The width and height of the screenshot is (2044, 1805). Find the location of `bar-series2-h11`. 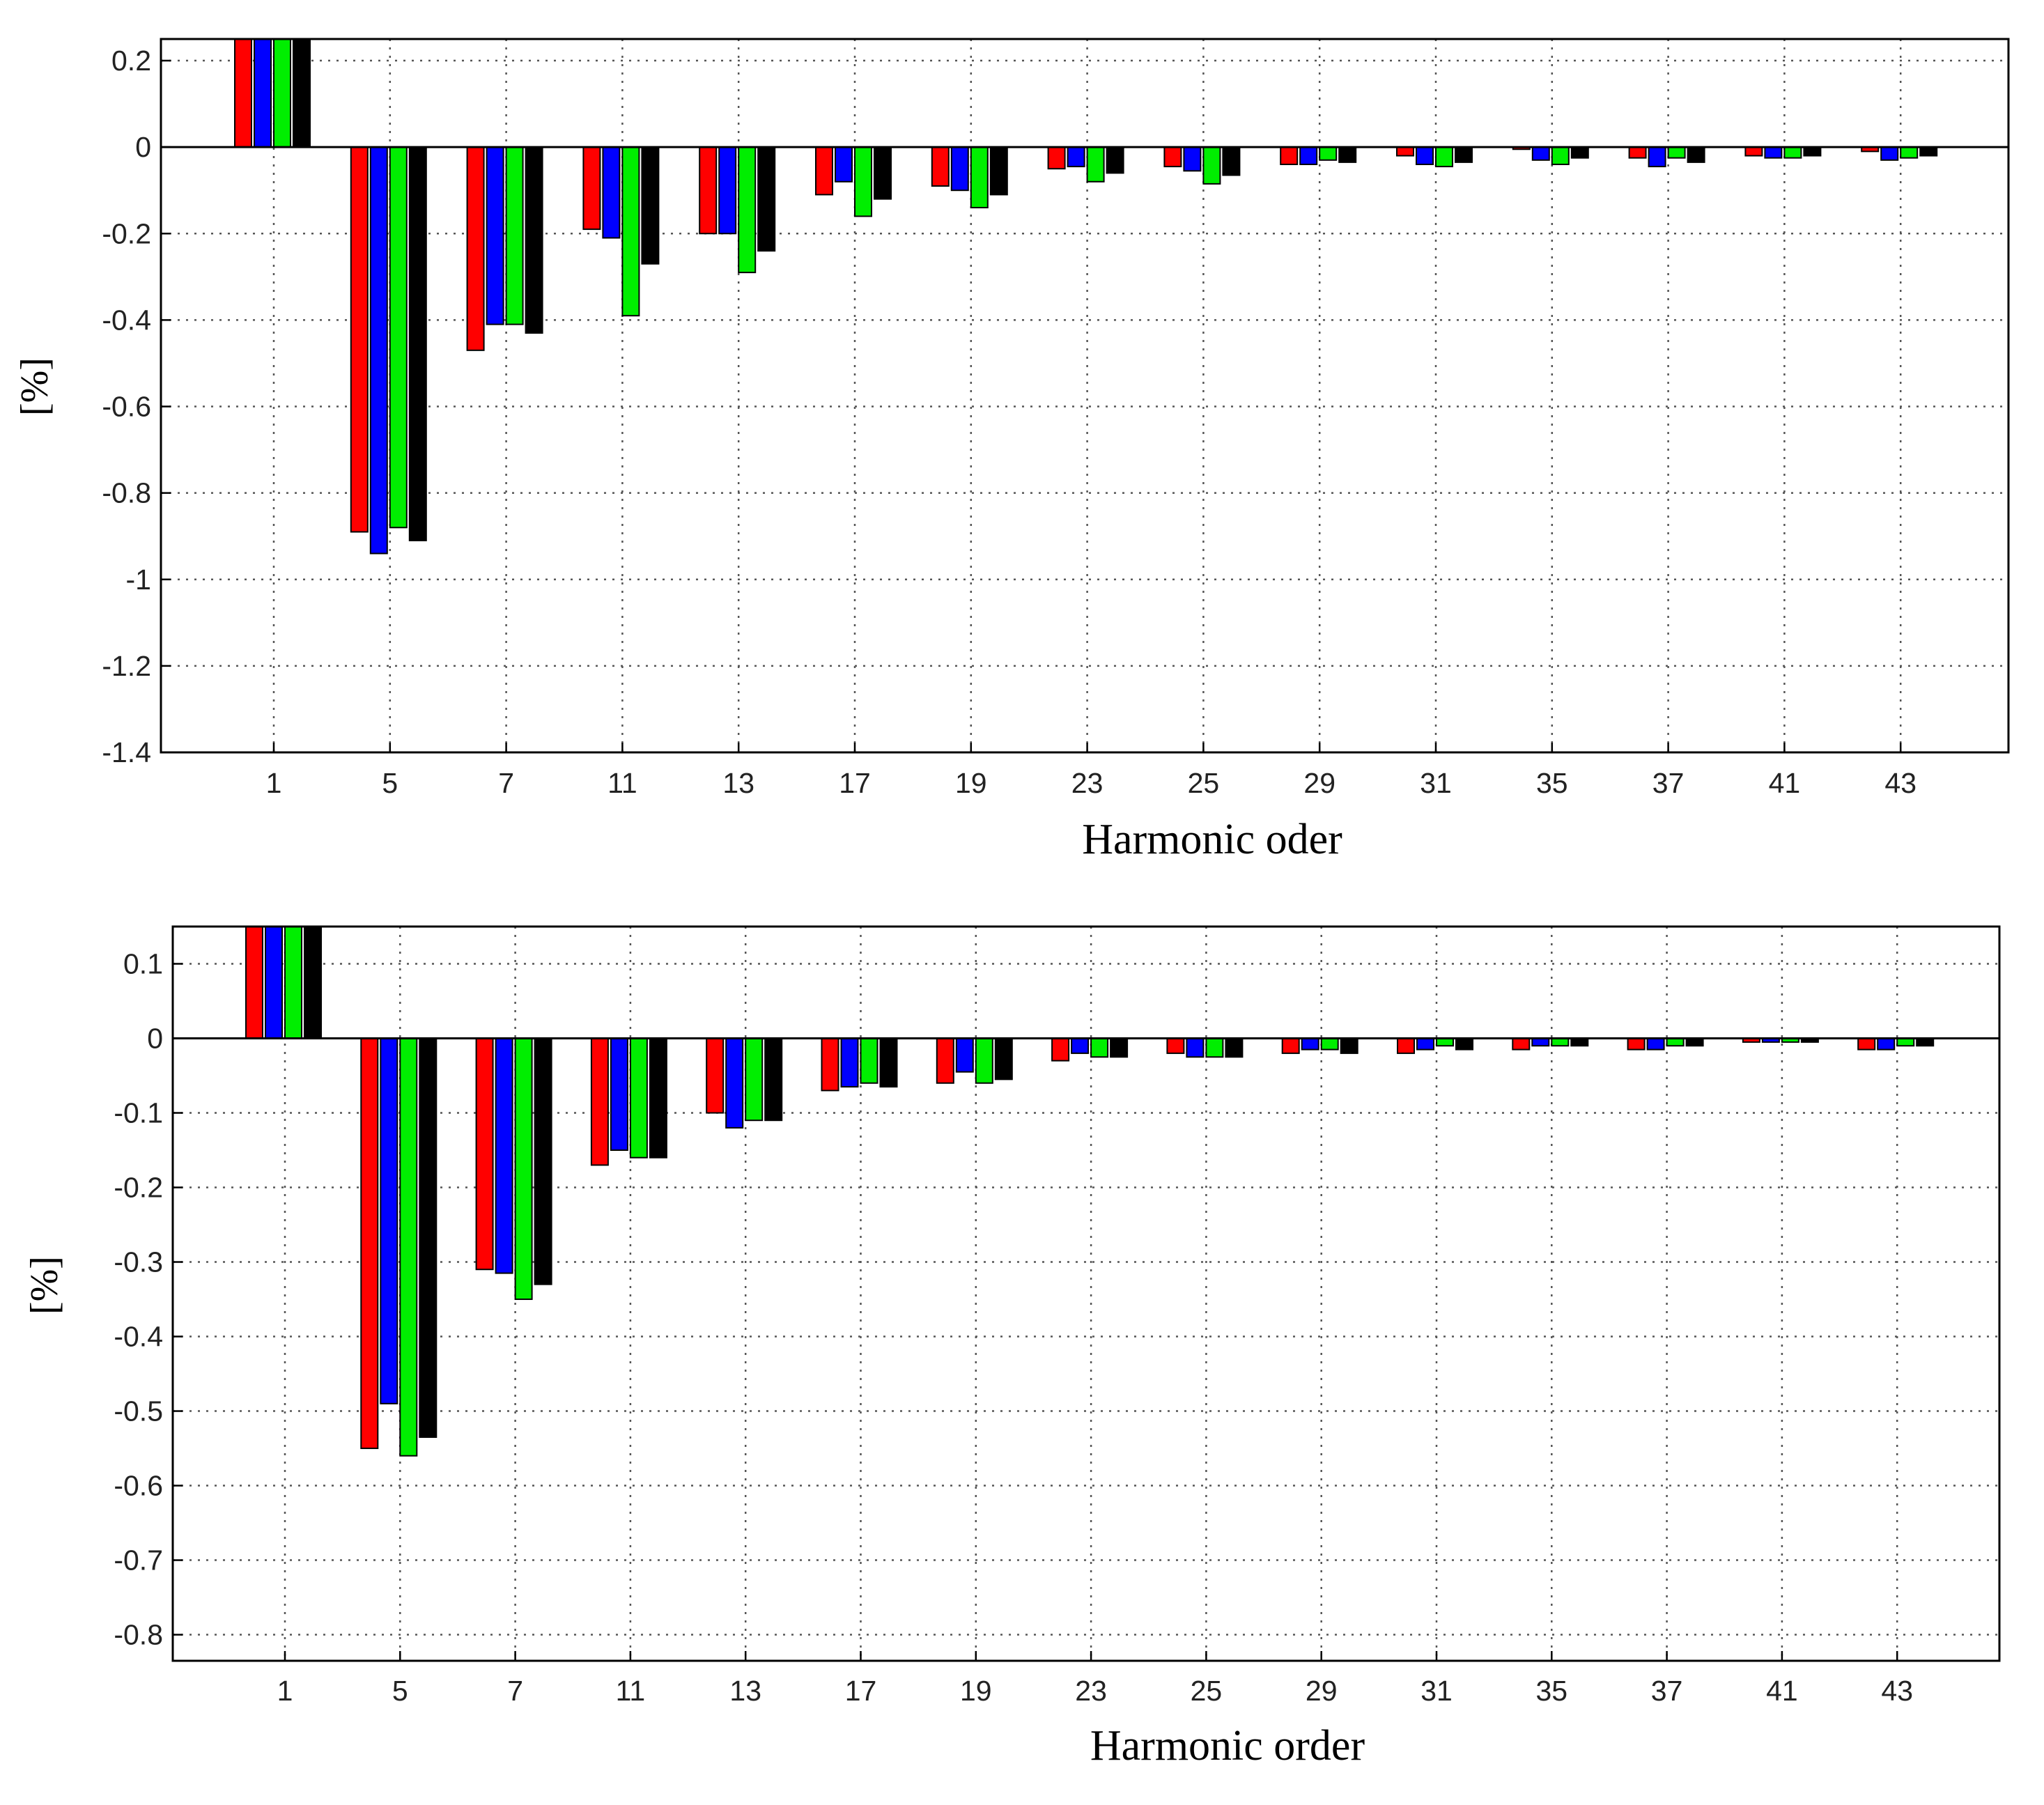

bar-series2-h11 is located at coordinates (619, 1094).